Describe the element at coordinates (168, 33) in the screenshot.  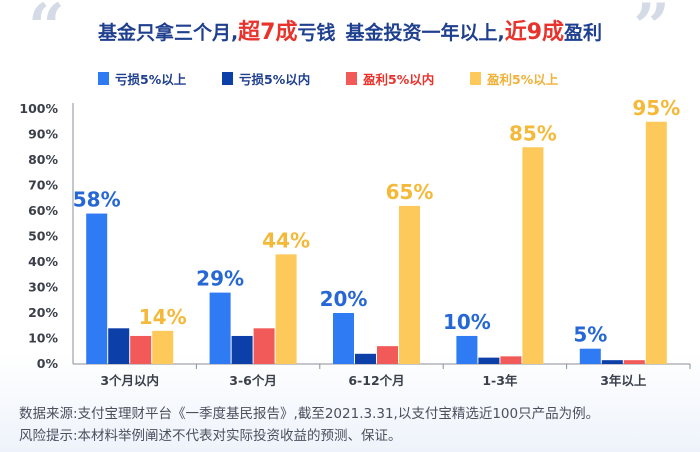
I see `headline-part-1: 基金只拿三个月,` at that location.